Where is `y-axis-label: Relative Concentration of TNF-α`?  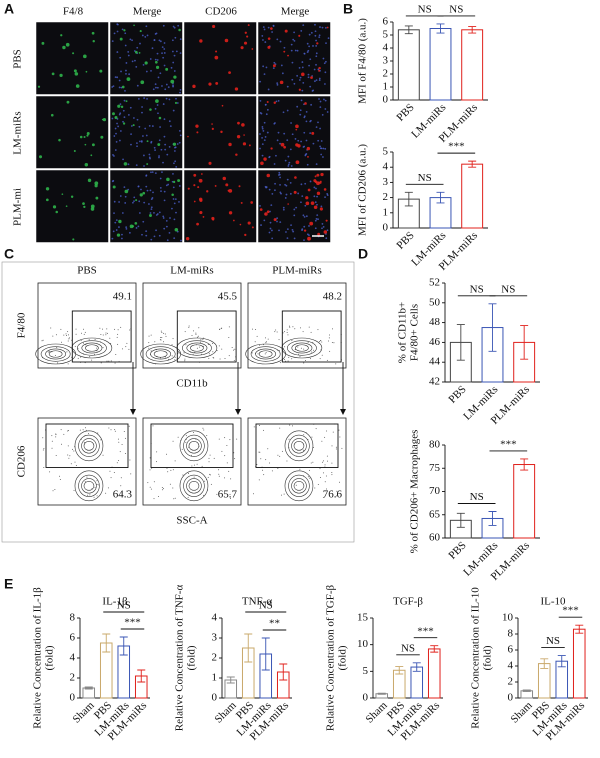
y-axis-label: Relative Concentration of TNF-α is located at coordinates (180, 658).